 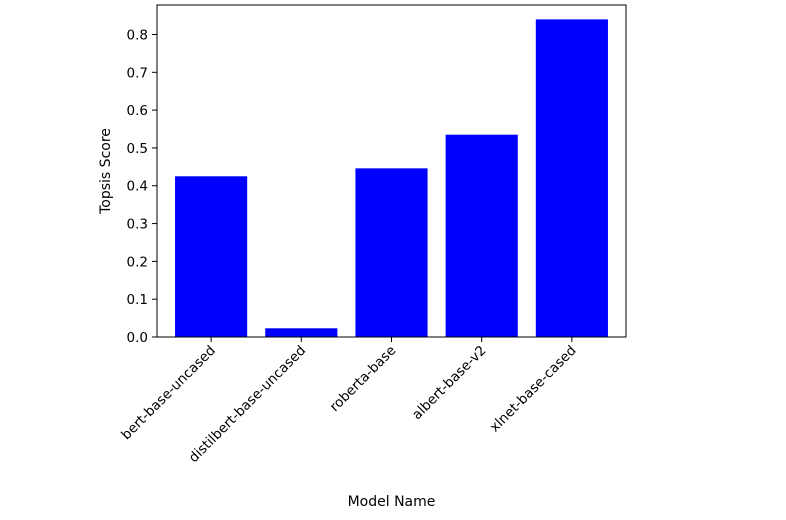 What do you see at coordinates (301, 332) in the screenshot?
I see `bar-distilbert-base-uncased` at bounding box center [301, 332].